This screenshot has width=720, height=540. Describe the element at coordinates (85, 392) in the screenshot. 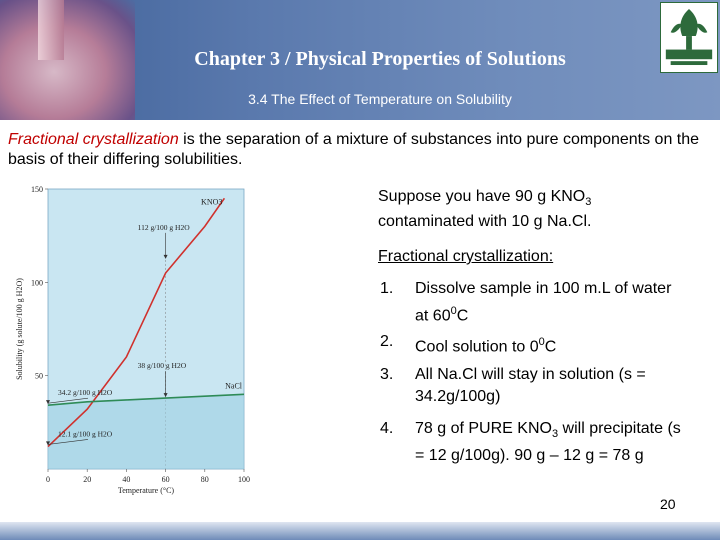

I see `annotation-label: 34.2 g/100 g H2O` at that location.